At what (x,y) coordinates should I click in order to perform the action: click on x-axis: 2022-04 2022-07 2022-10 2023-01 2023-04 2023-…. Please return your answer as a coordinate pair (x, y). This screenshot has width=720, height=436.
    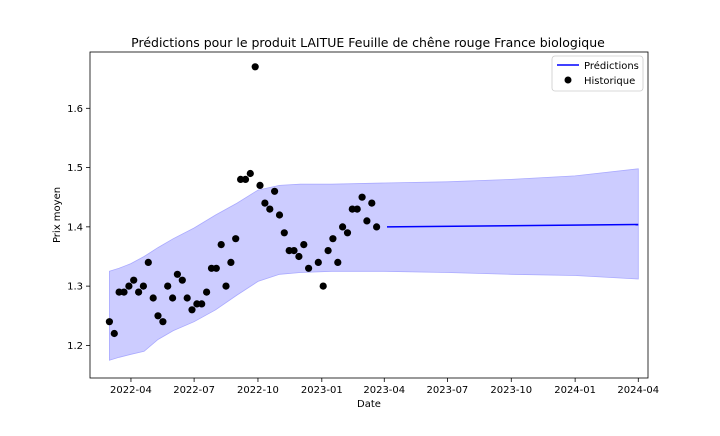
    Looking at the image, I should click on (384, 387).